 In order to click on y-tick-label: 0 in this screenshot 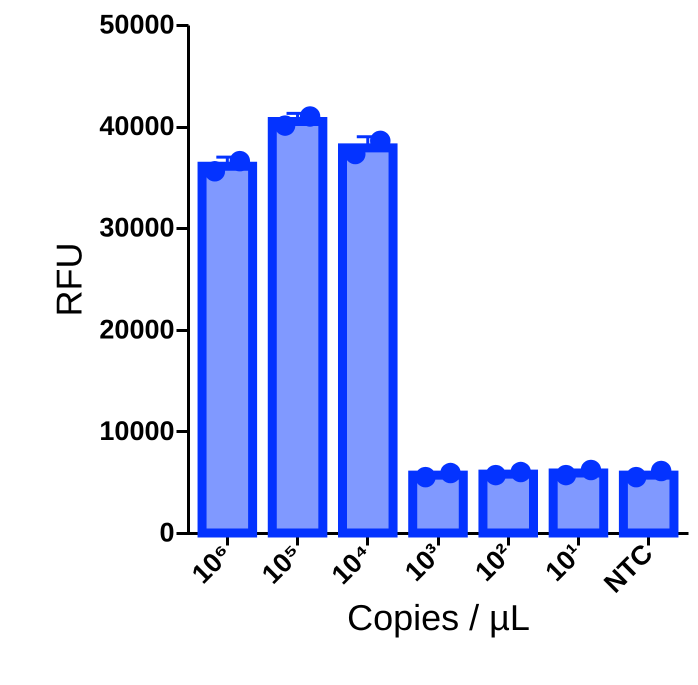, I will do `click(166, 533)`.